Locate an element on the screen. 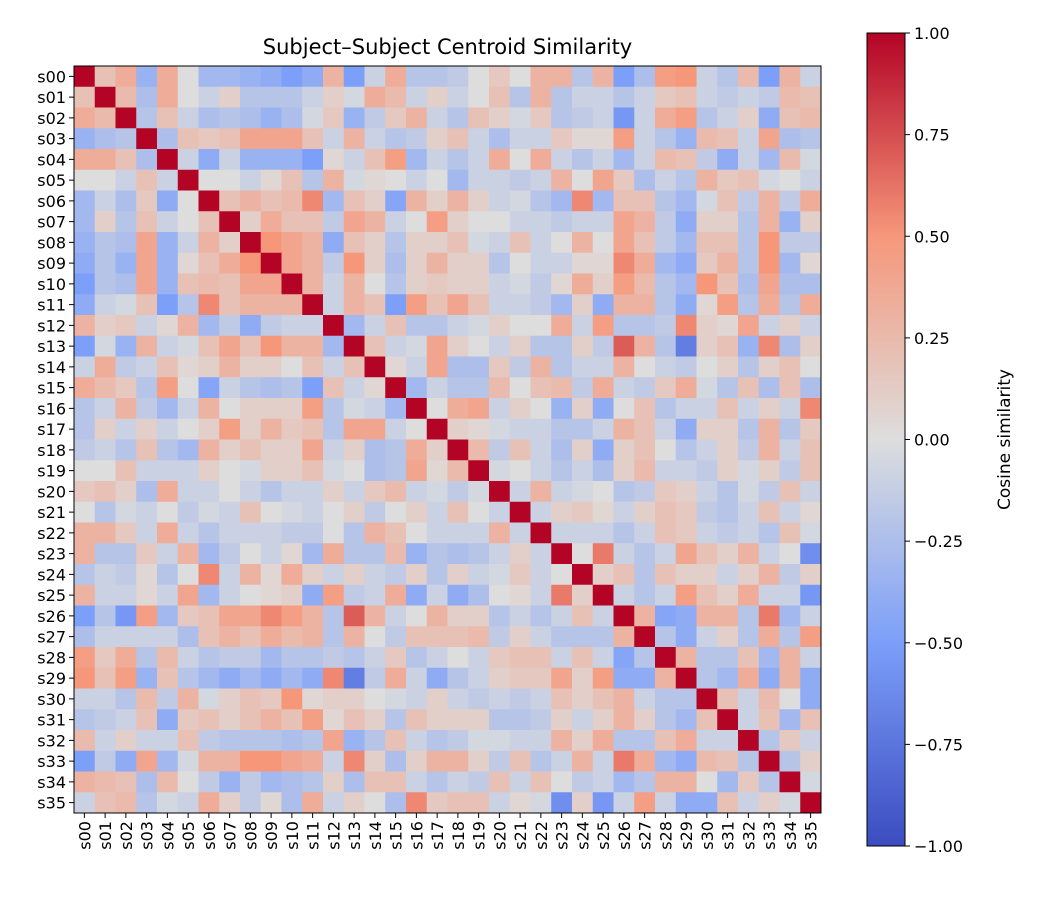  x-tick-label: s29 is located at coordinates (686, 835).